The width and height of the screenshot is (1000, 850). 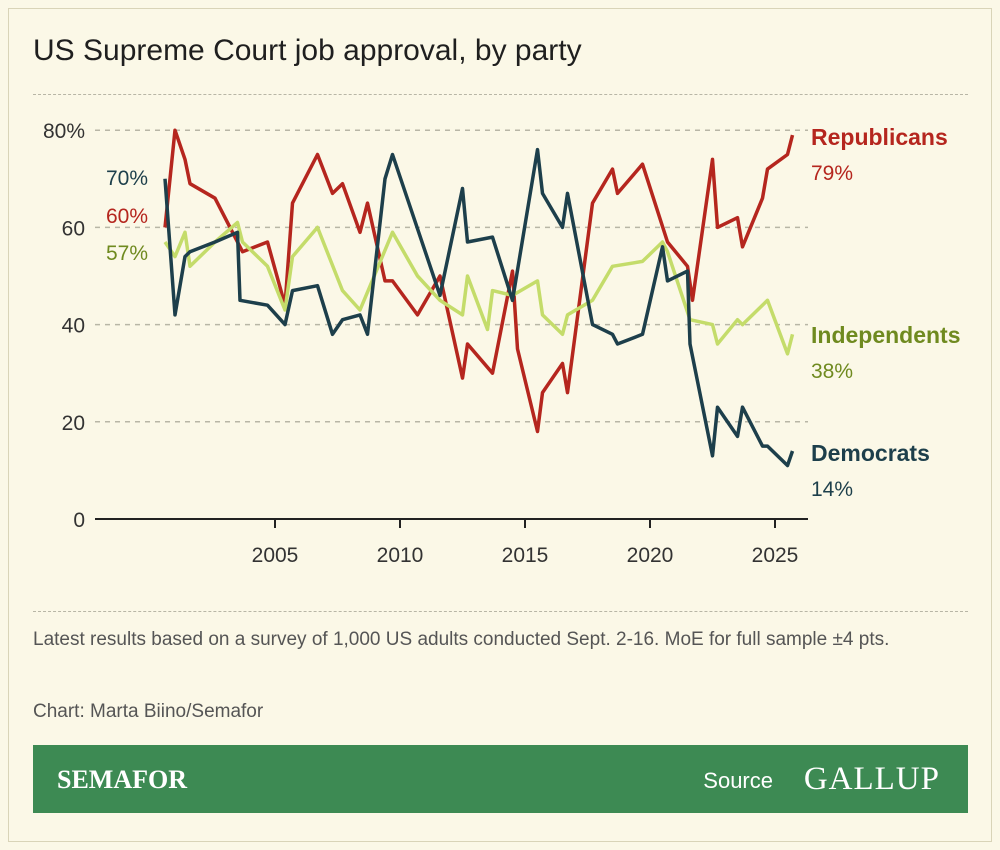 What do you see at coordinates (870, 453) in the screenshot?
I see `legend-label-democrats: Democrats` at bounding box center [870, 453].